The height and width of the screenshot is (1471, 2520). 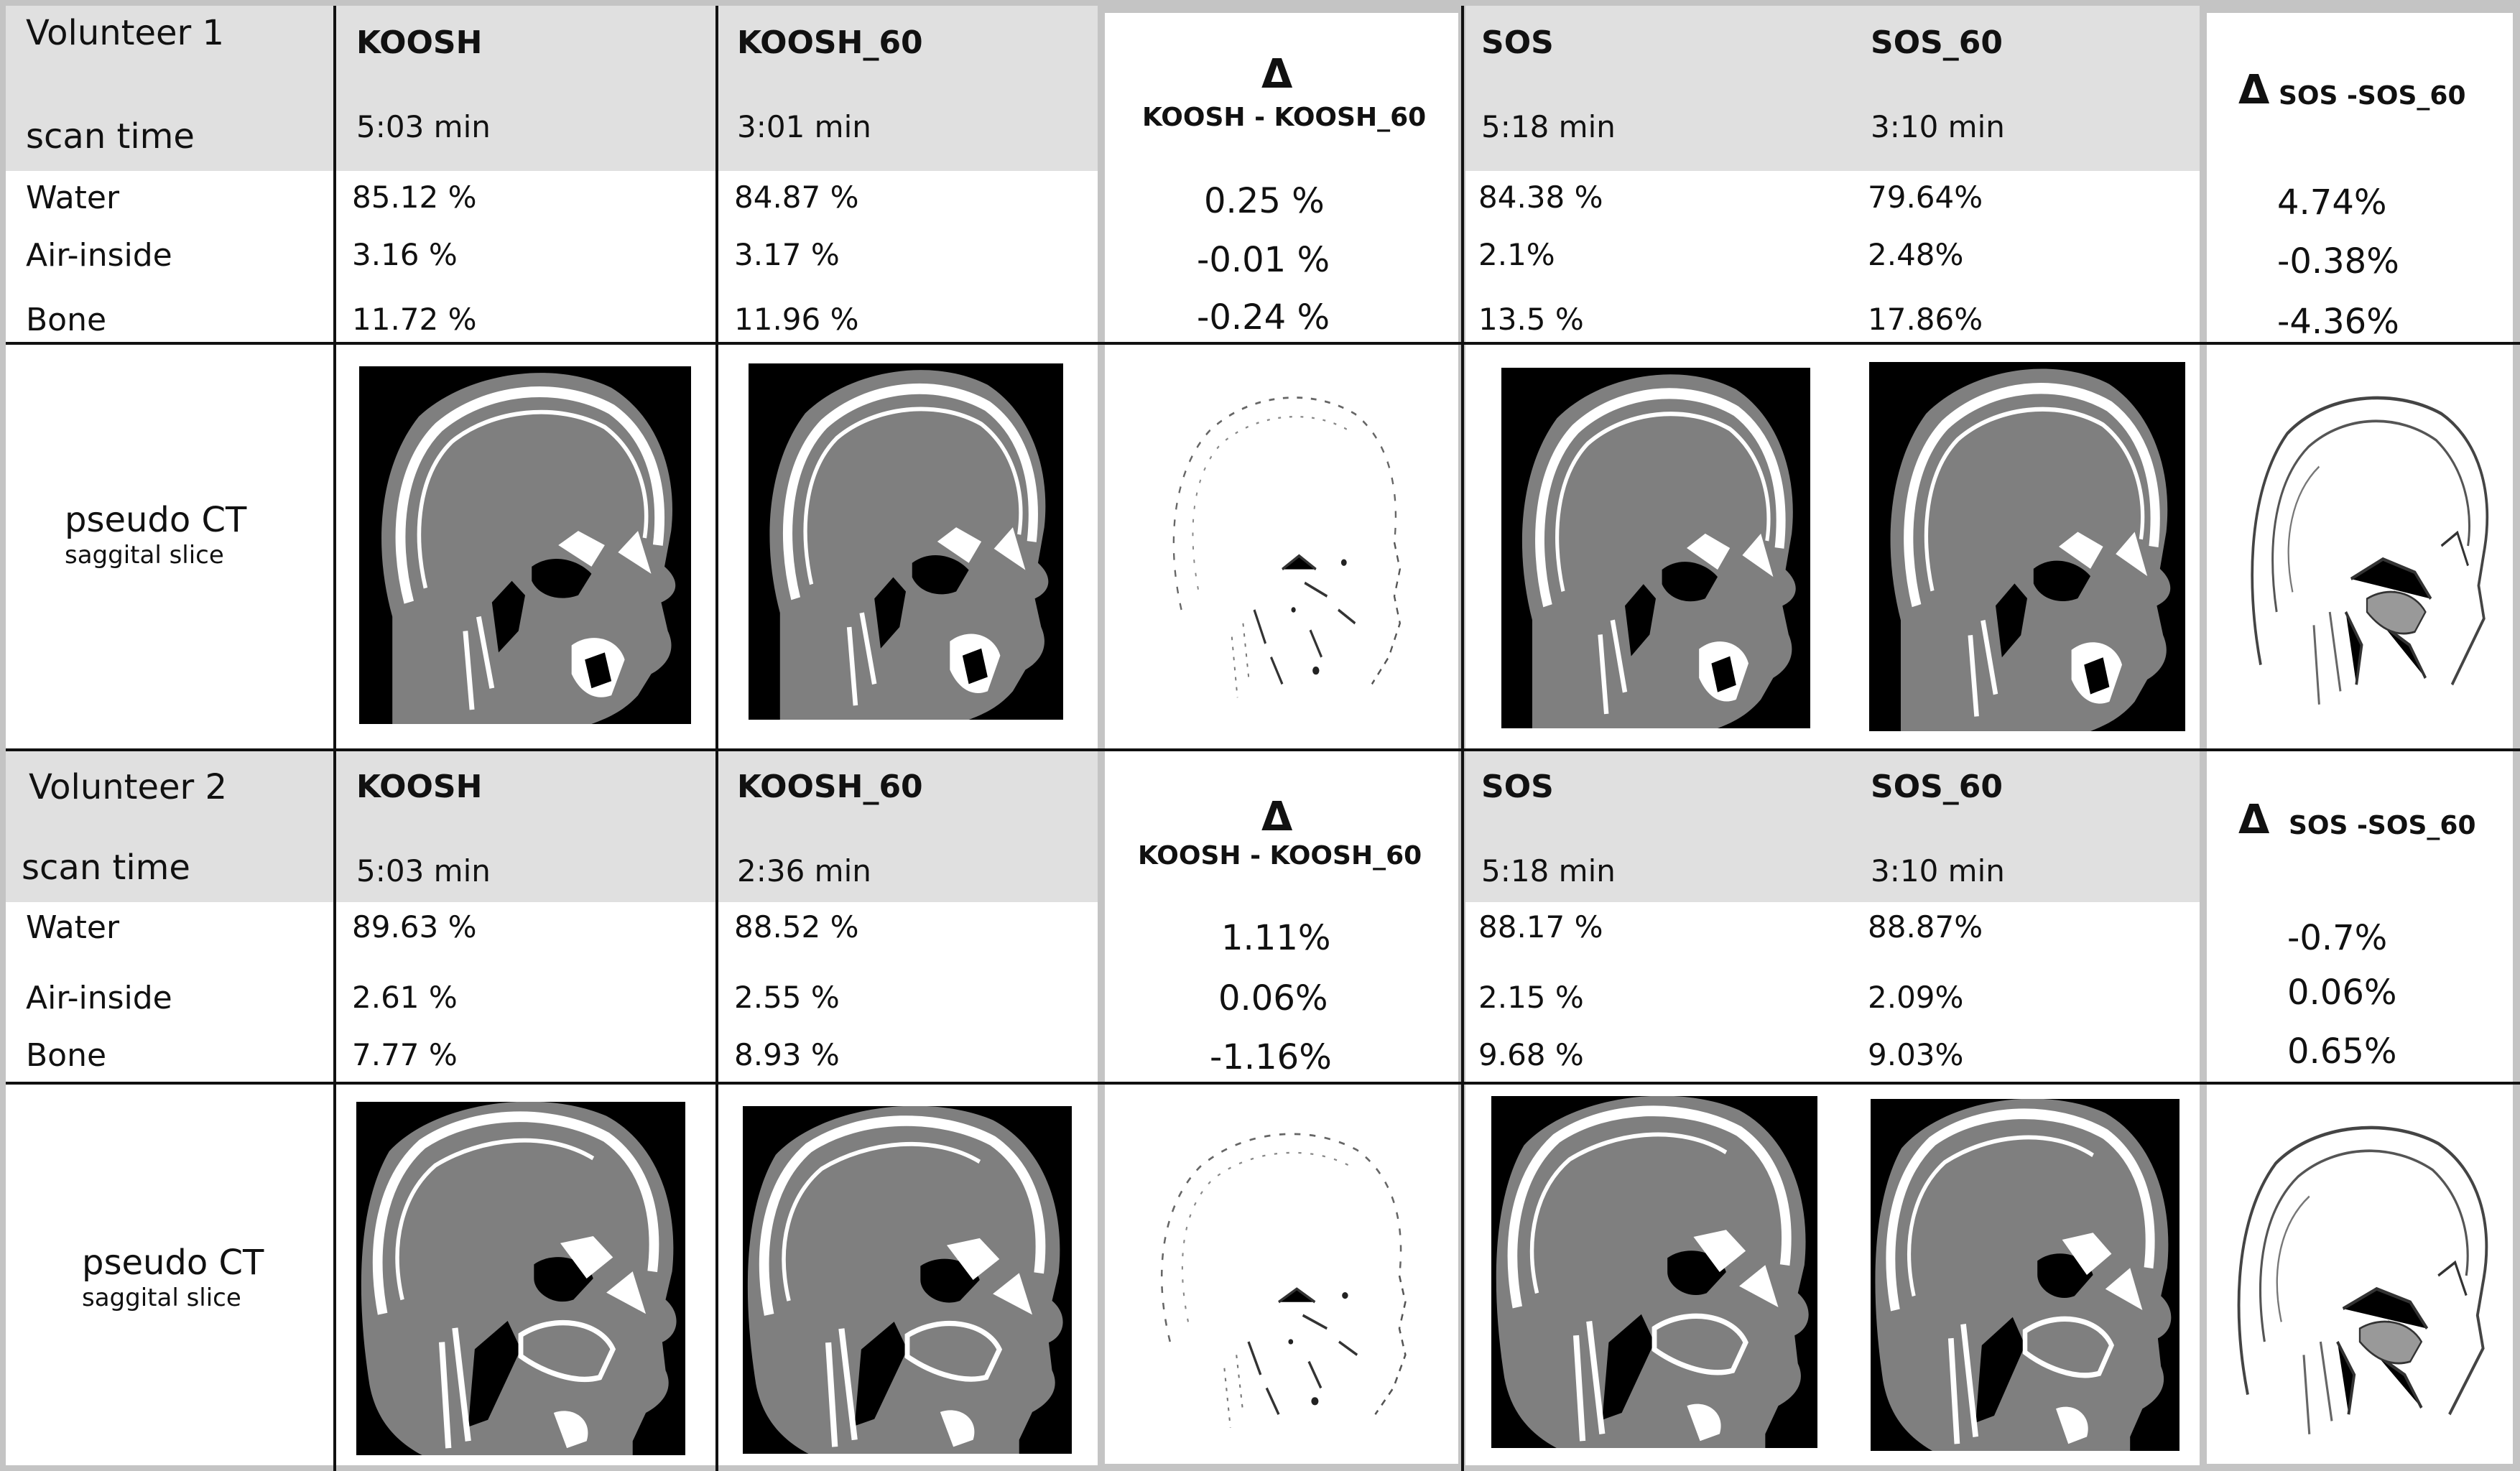 What do you see at coordinates (1540, 197) in the screenshot?
I see `v1-water-sos: 84.38 %` at bounding box center [1540, 197].